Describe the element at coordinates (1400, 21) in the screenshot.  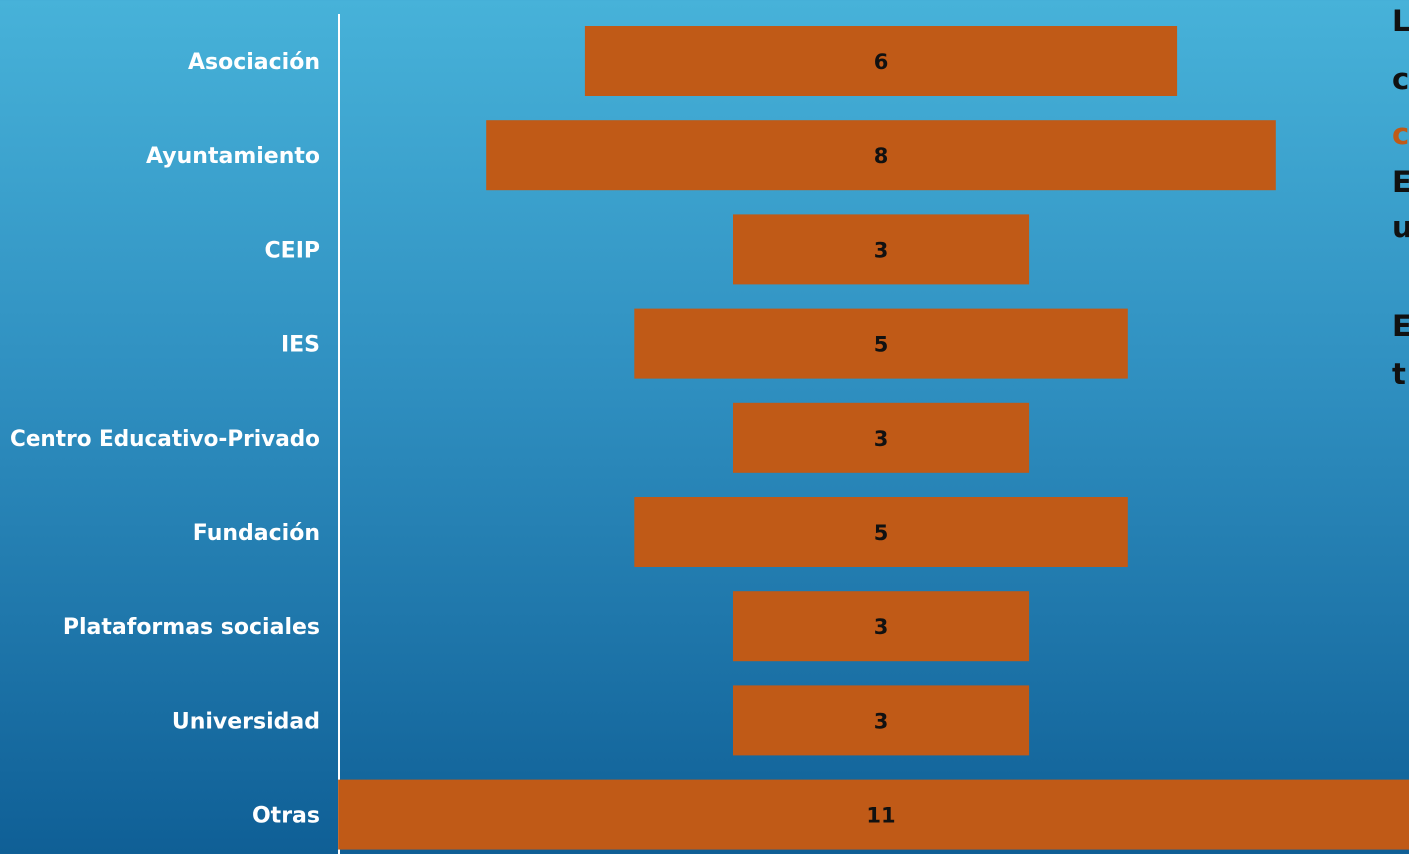
I see `side-text-line-1: L` at that location.